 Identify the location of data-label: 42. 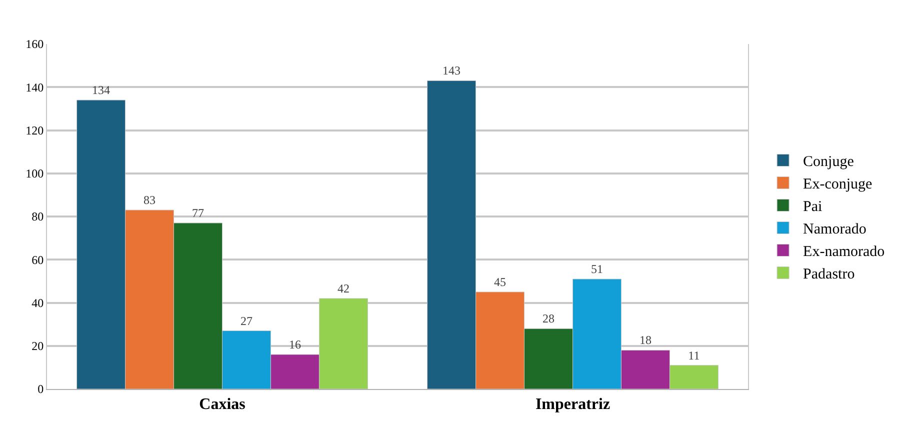
(343, 288).